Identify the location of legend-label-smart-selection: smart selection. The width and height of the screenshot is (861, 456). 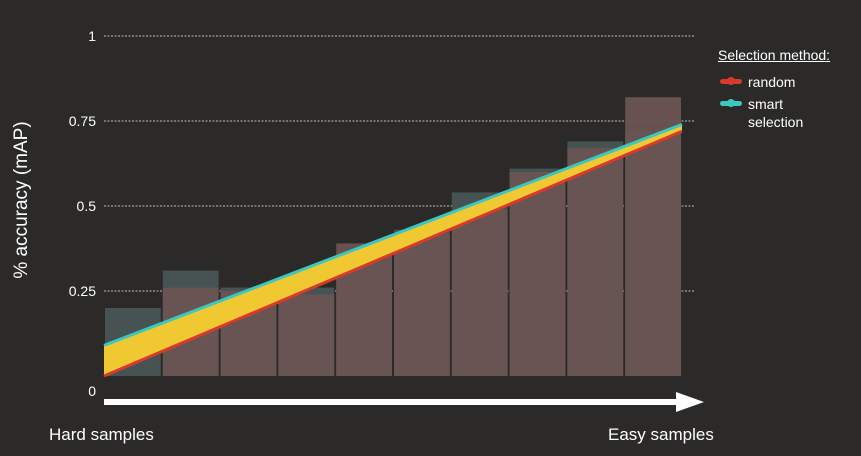
(776, 113).